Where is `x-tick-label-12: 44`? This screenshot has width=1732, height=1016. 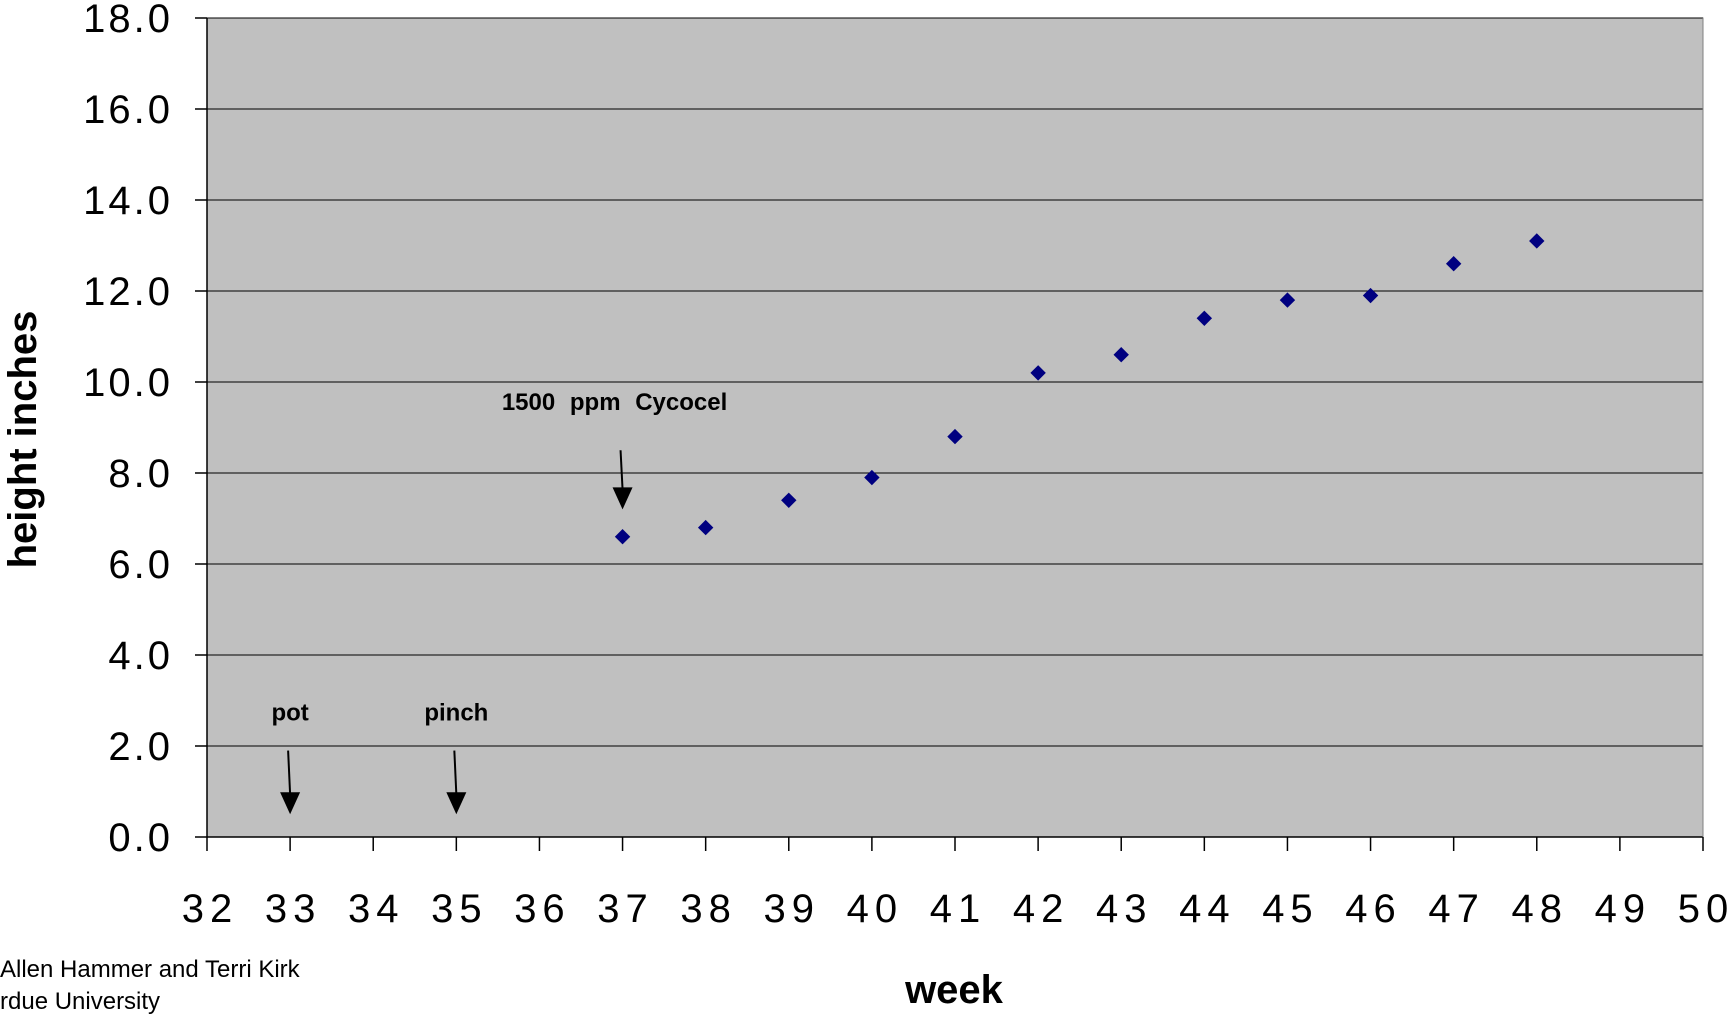
x-tick-label-12: 44 is located at coordinates (1207, 909).